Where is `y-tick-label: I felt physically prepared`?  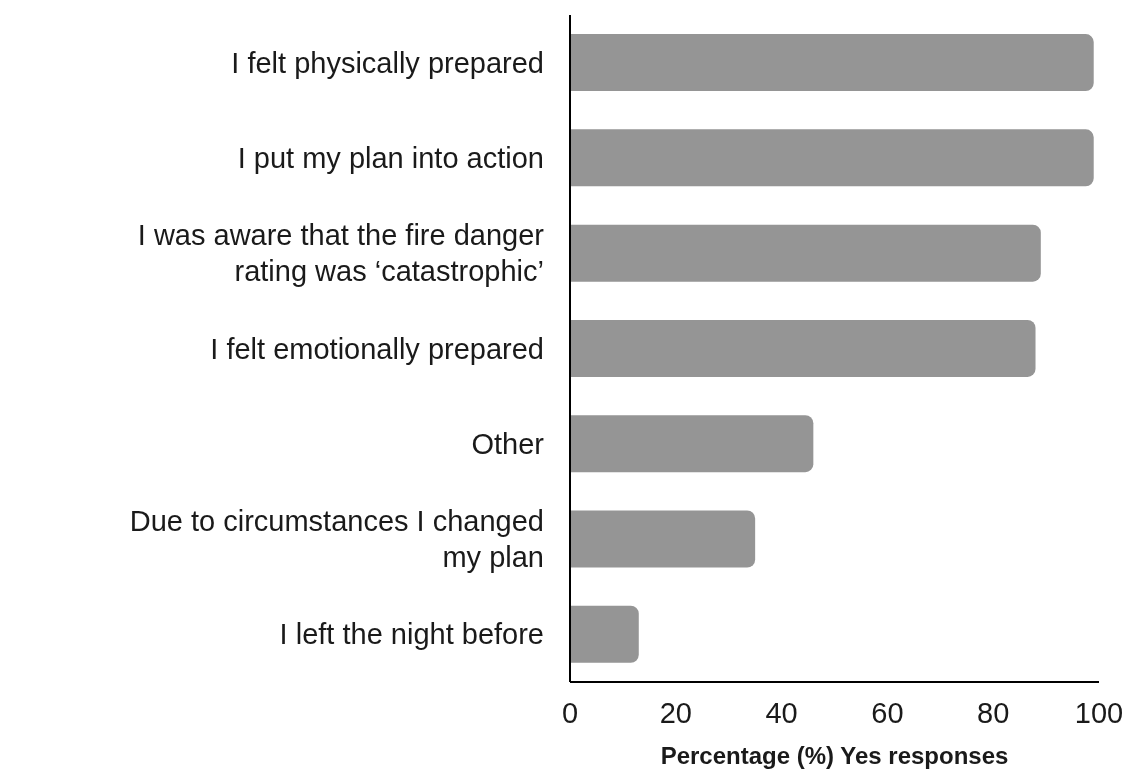
y-tick-label: I felt physically prepared is located at coordinates (387, 62).